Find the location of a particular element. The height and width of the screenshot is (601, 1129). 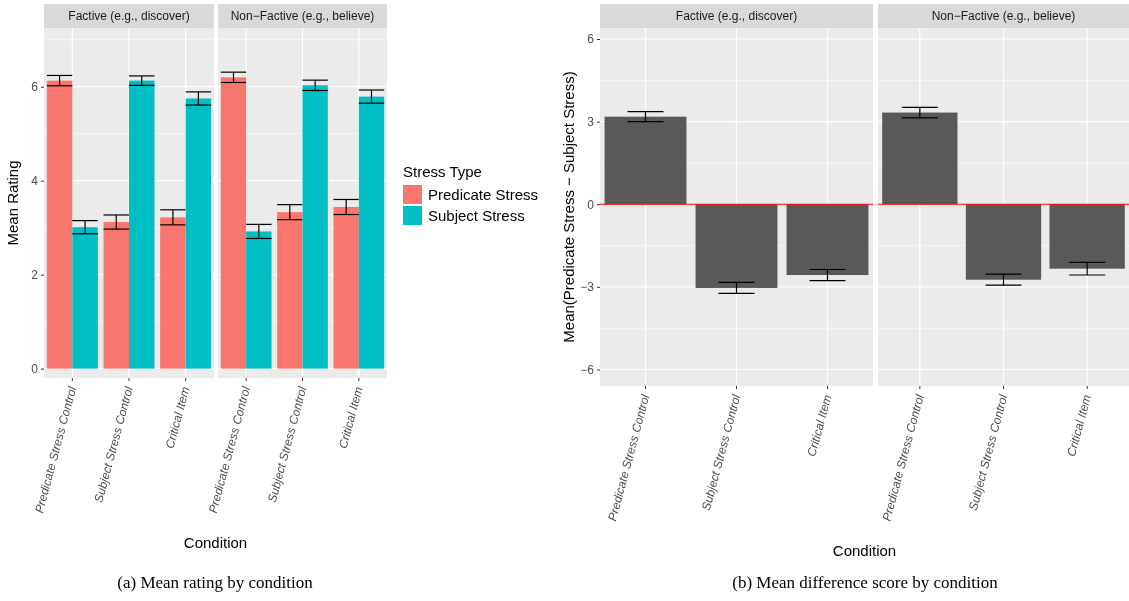

y-axis-title: Mean Rating is located at coordinates (12, 203).